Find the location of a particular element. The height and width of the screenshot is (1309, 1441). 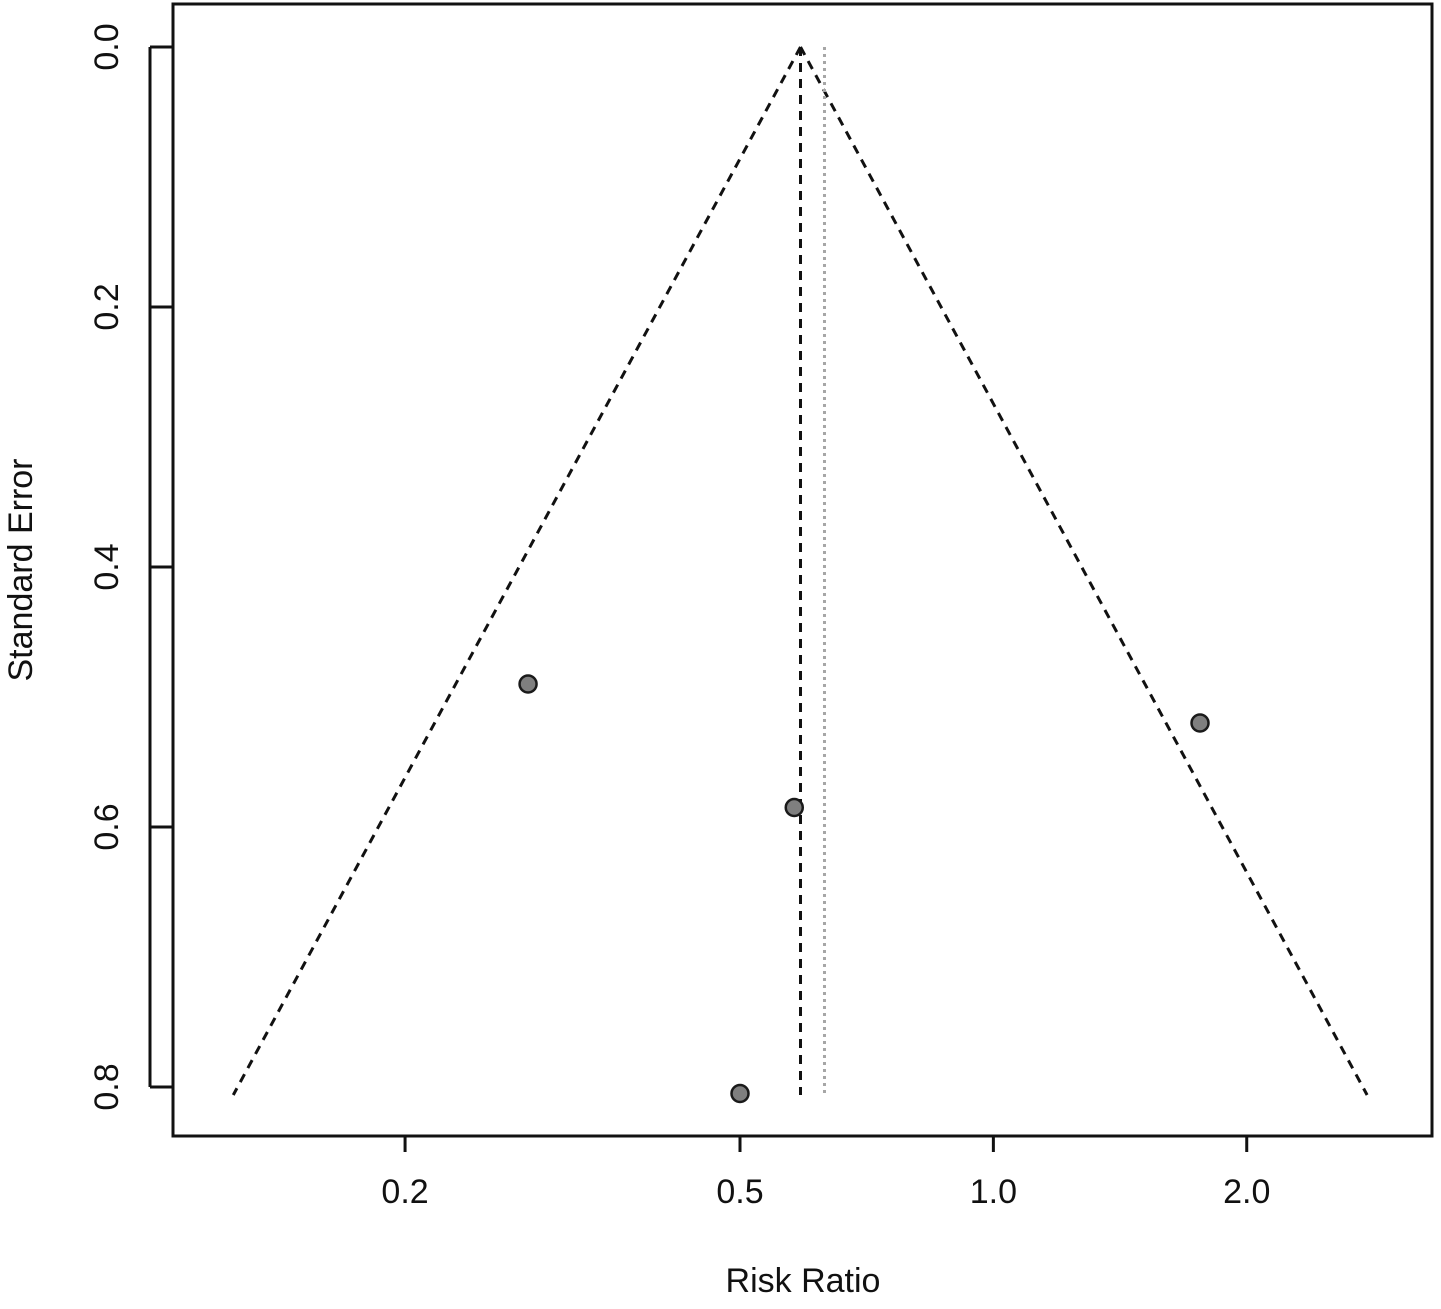

reference-lines is located at coordinates (812, 571).